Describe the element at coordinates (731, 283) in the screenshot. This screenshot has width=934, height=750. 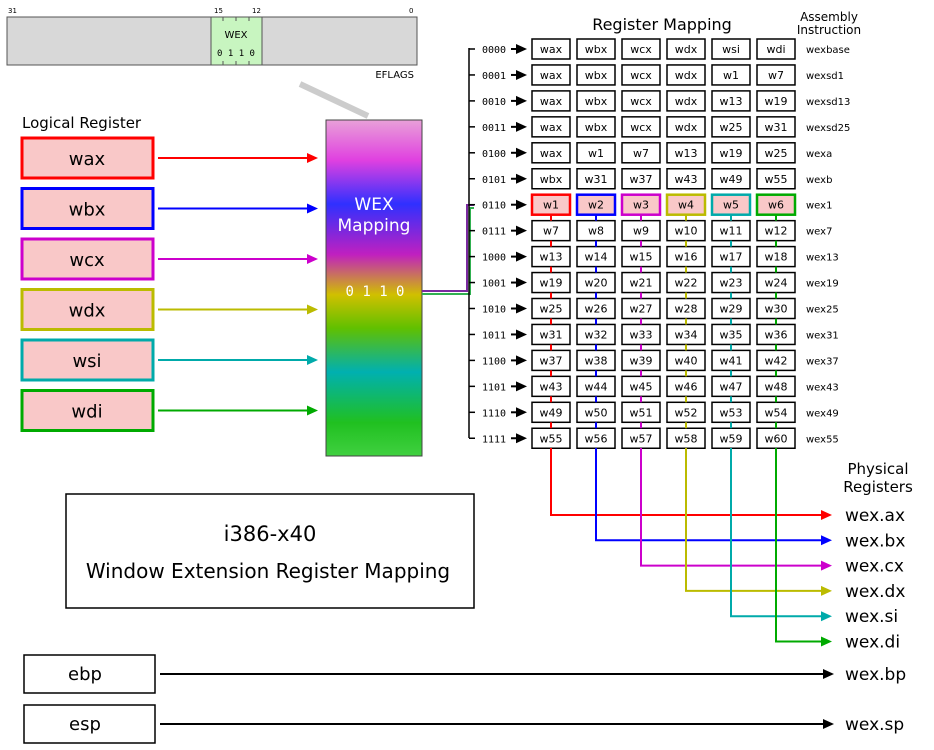
I see `mapping-cell: w23` at that location.